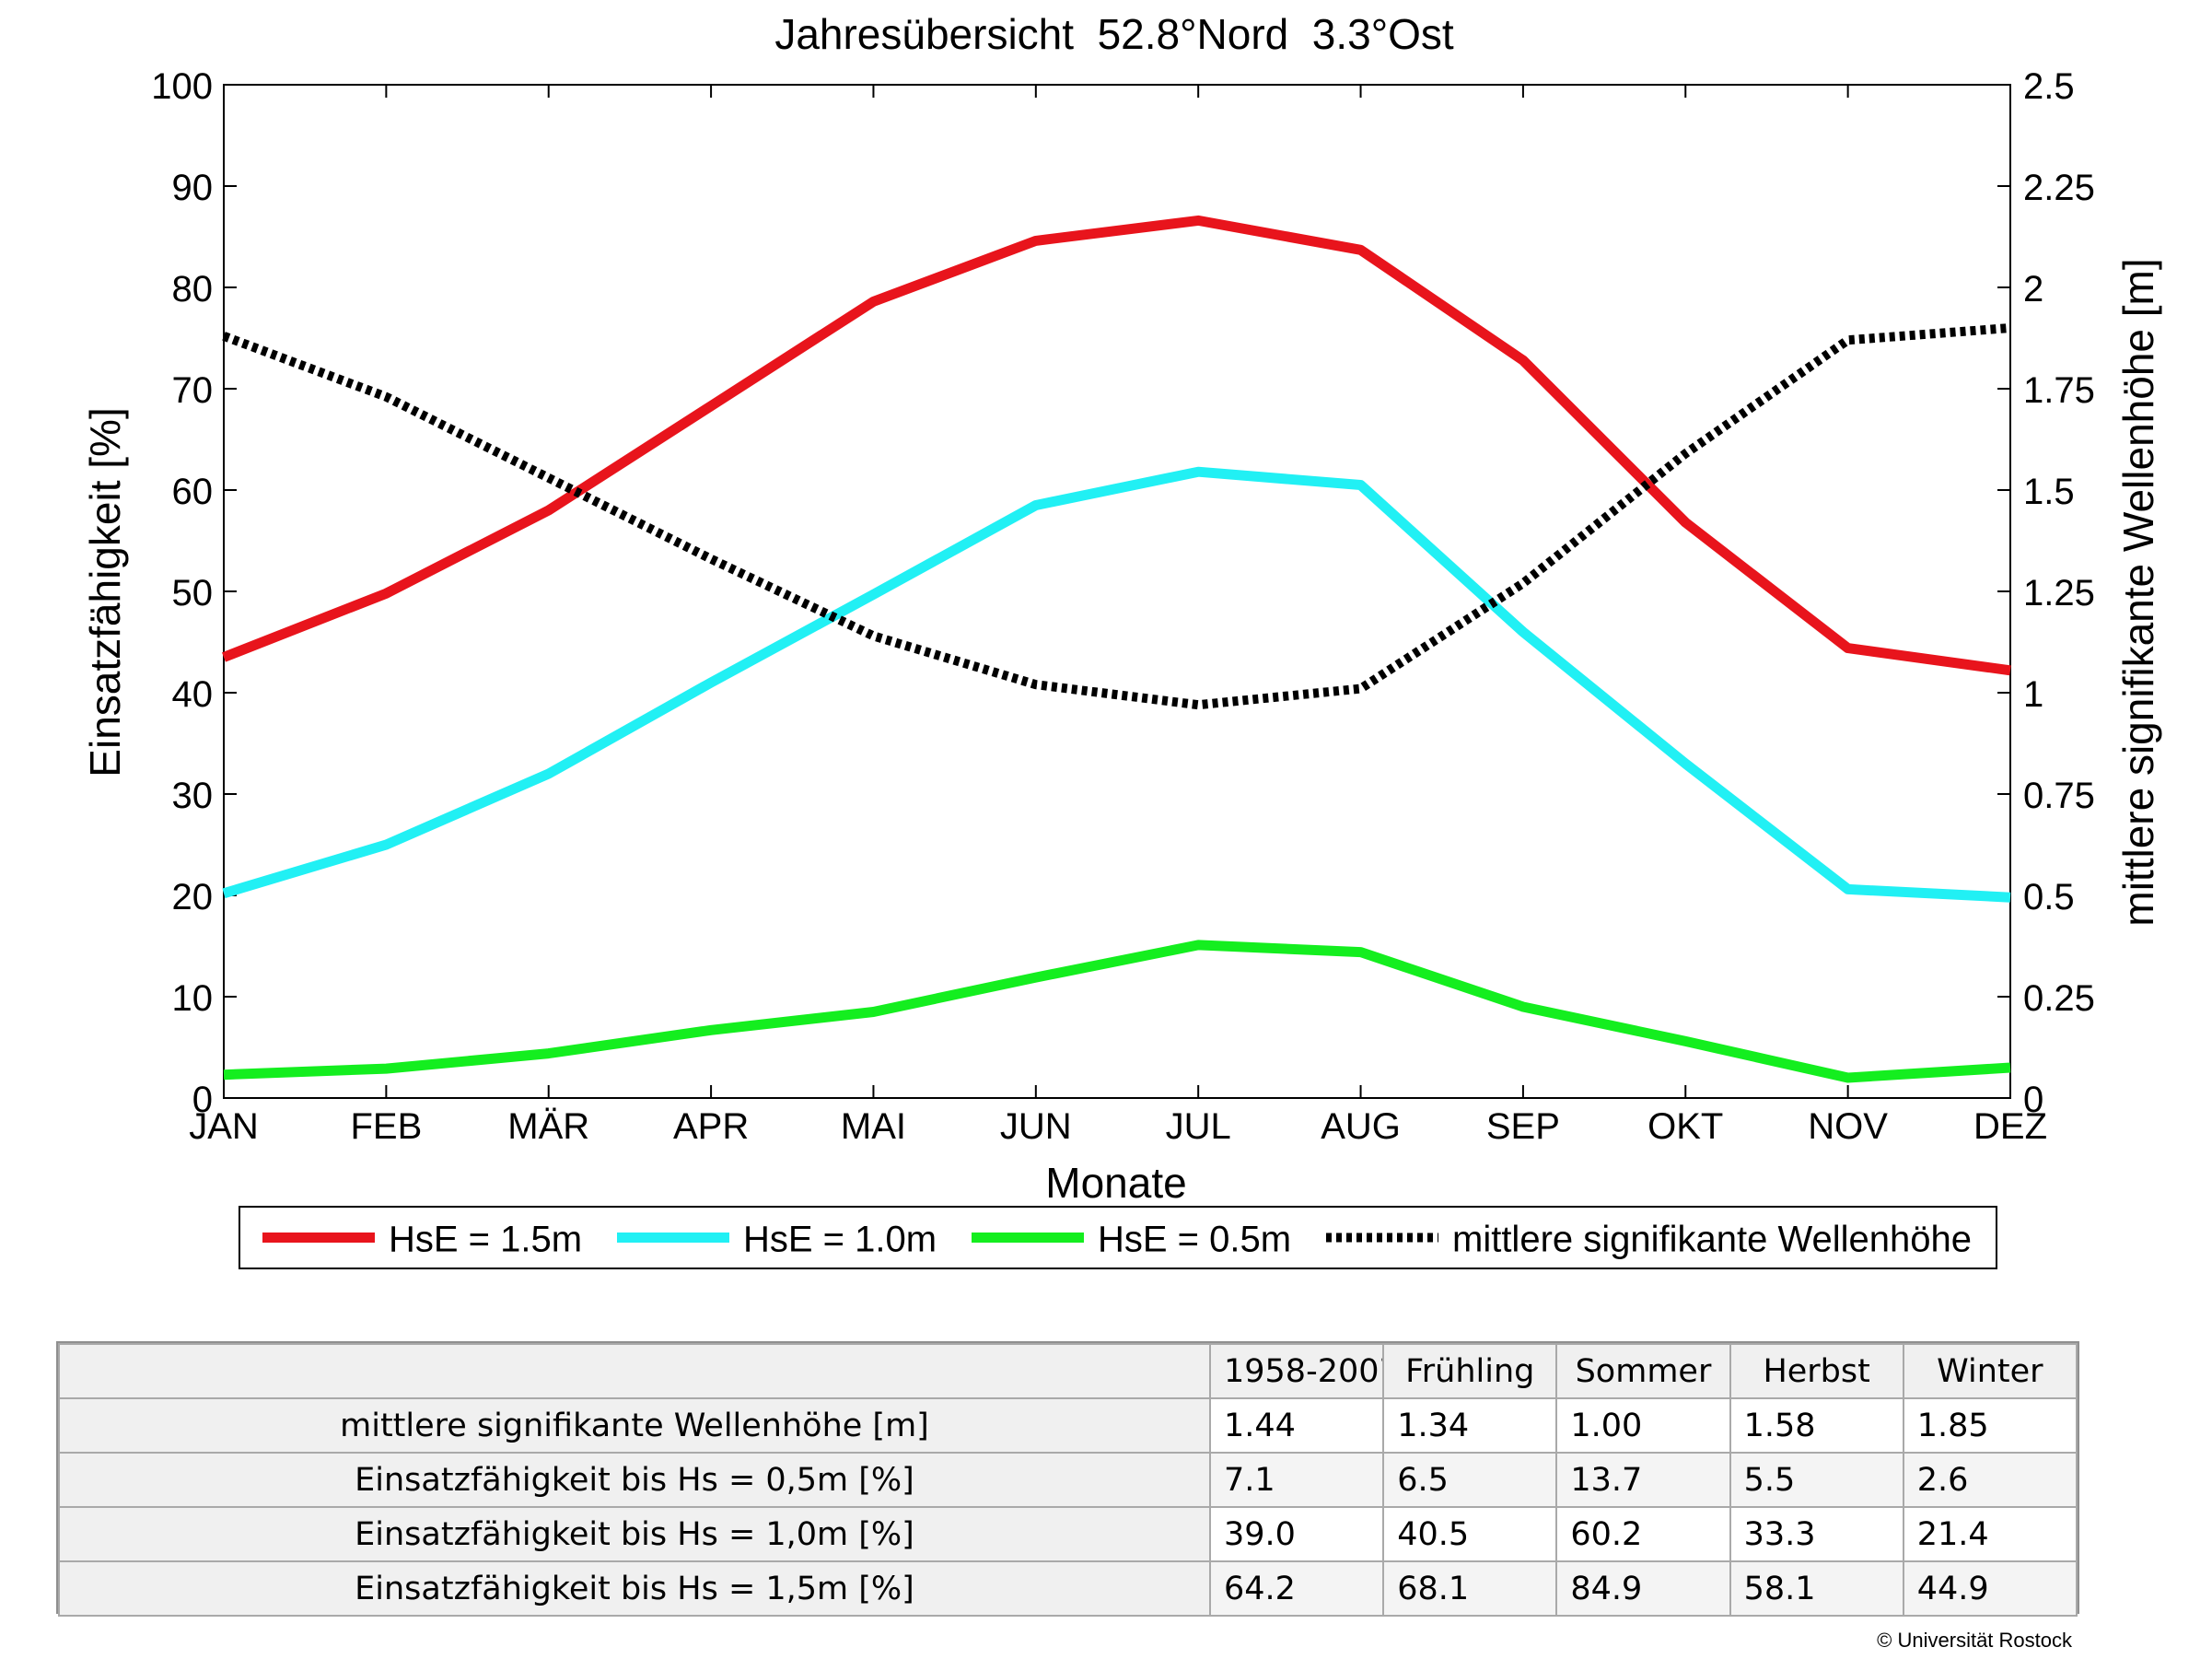 This screenshot has height=1659, width=2212. I want to click on y2-tick-label: 0, so click(2033, 1100).